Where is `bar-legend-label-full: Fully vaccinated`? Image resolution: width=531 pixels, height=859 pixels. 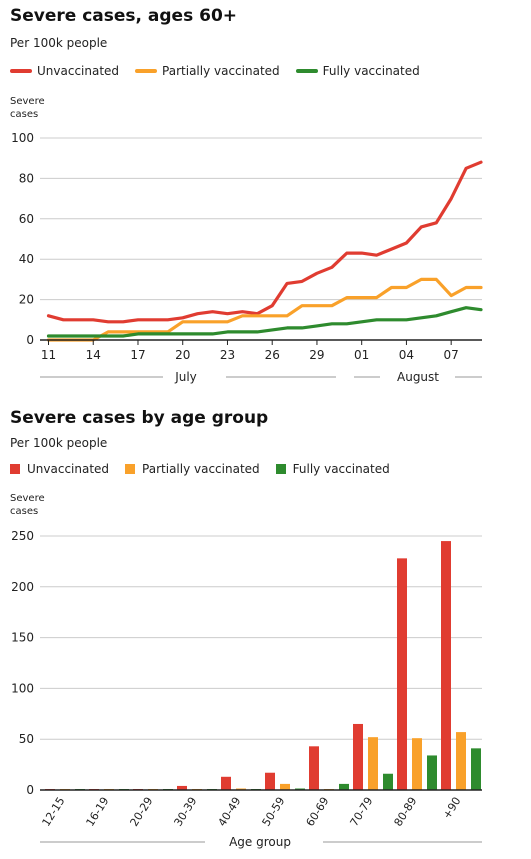 bar-legend-label-full: Fully vaccinated is located at coordinates (341, 469).